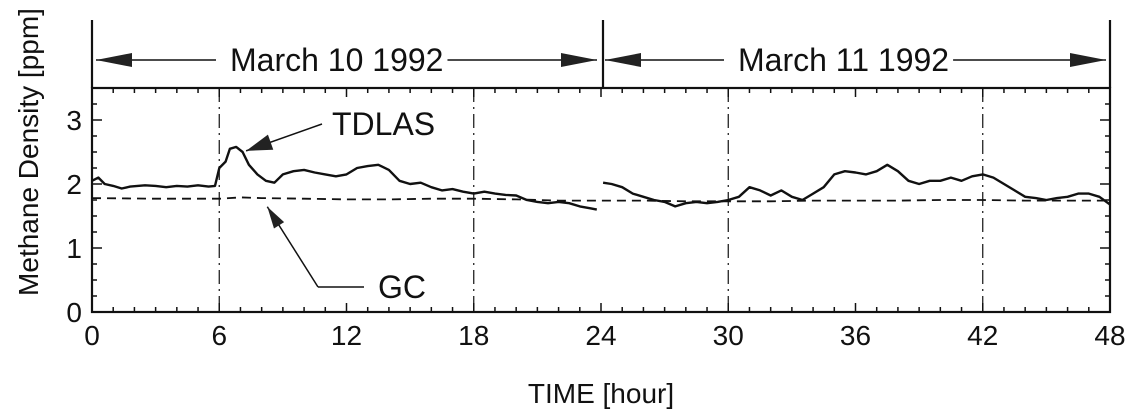 The width and height of the screenshot is (1134, 413). What do you see at coordinates (843, 60) in the screenshot?
I see `date-band-label-2: March 11 1992` at bounding box center [843, 60].